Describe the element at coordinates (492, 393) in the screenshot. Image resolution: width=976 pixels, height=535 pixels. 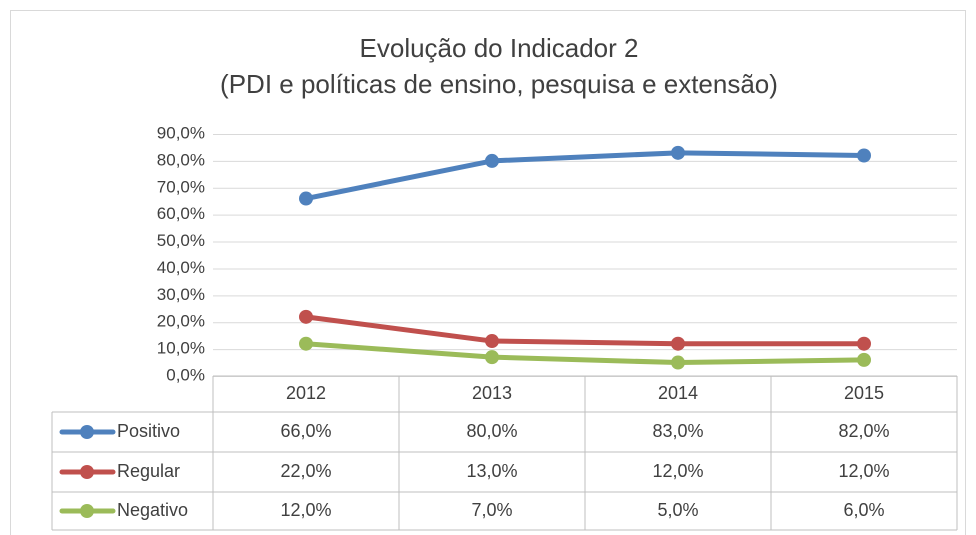
I see `x-tick-label: 2013` at that location.